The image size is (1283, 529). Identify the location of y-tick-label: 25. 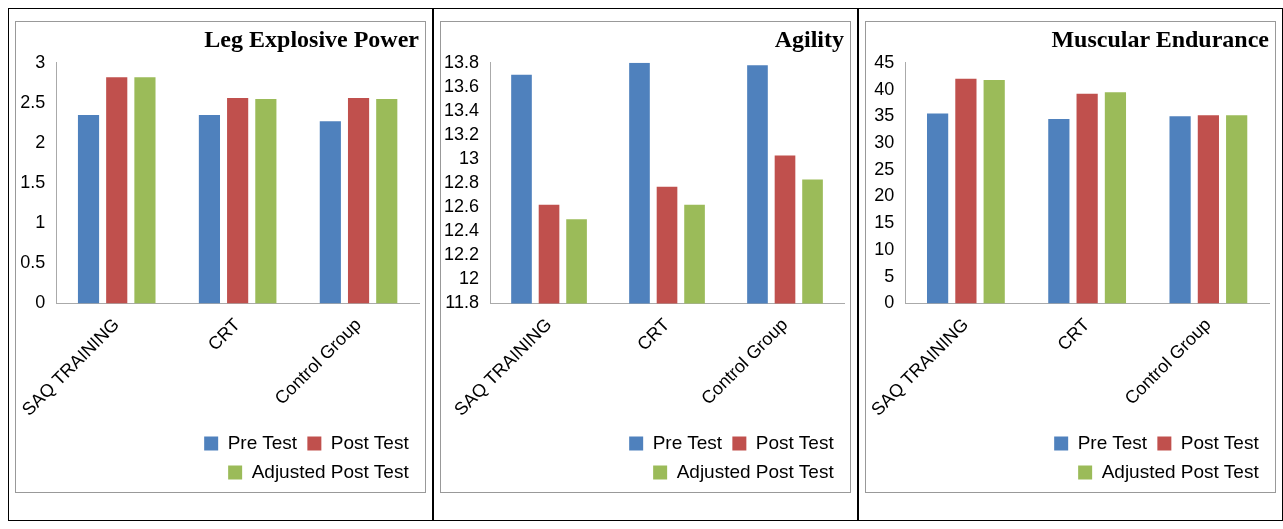
(884, 168).